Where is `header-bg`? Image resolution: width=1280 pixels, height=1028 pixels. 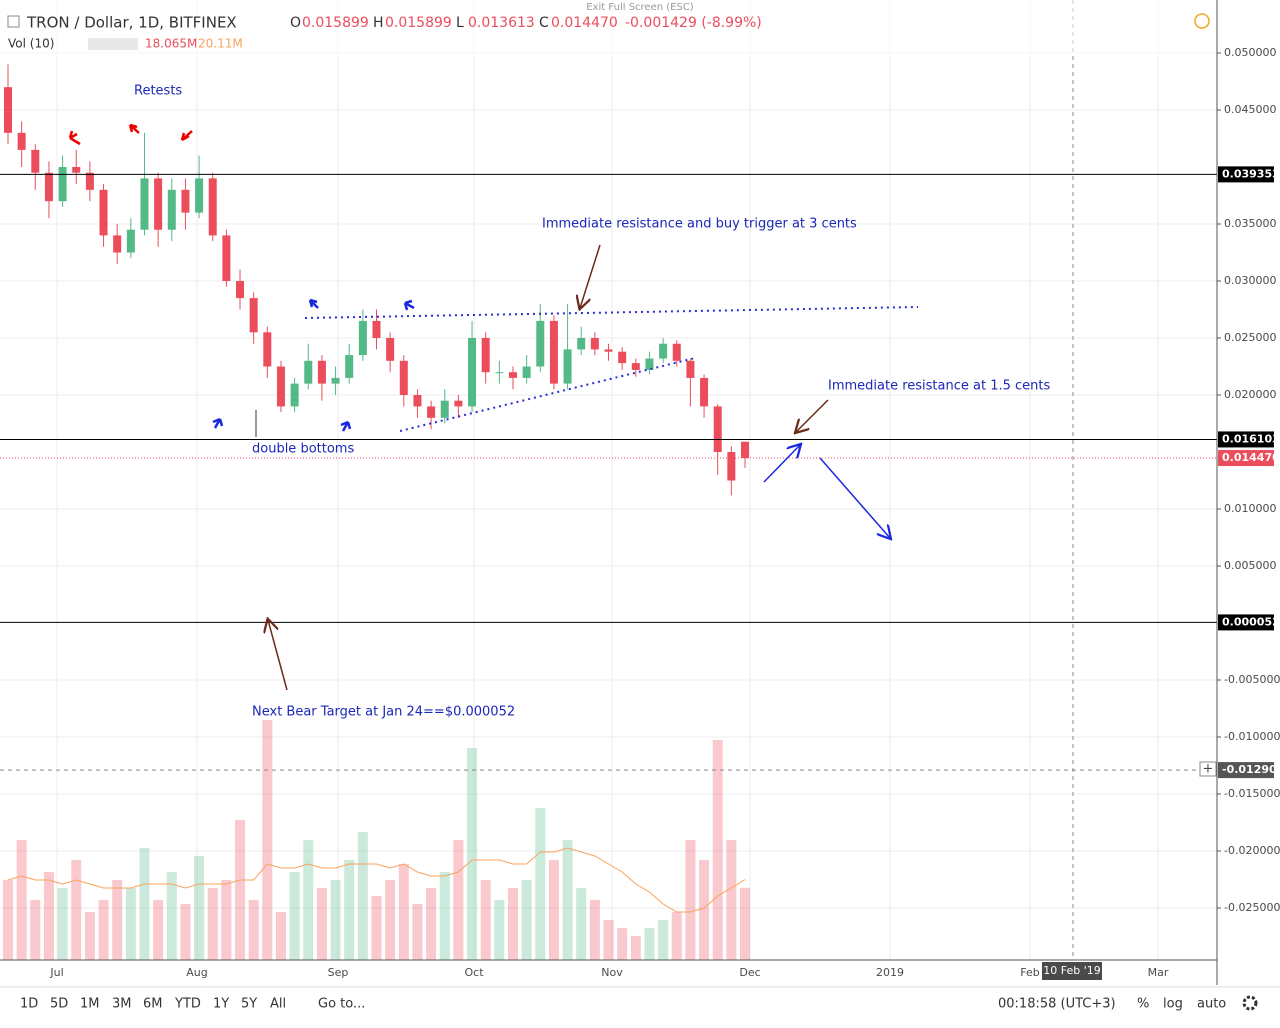
header-bg is located at coordinates (608, 28).